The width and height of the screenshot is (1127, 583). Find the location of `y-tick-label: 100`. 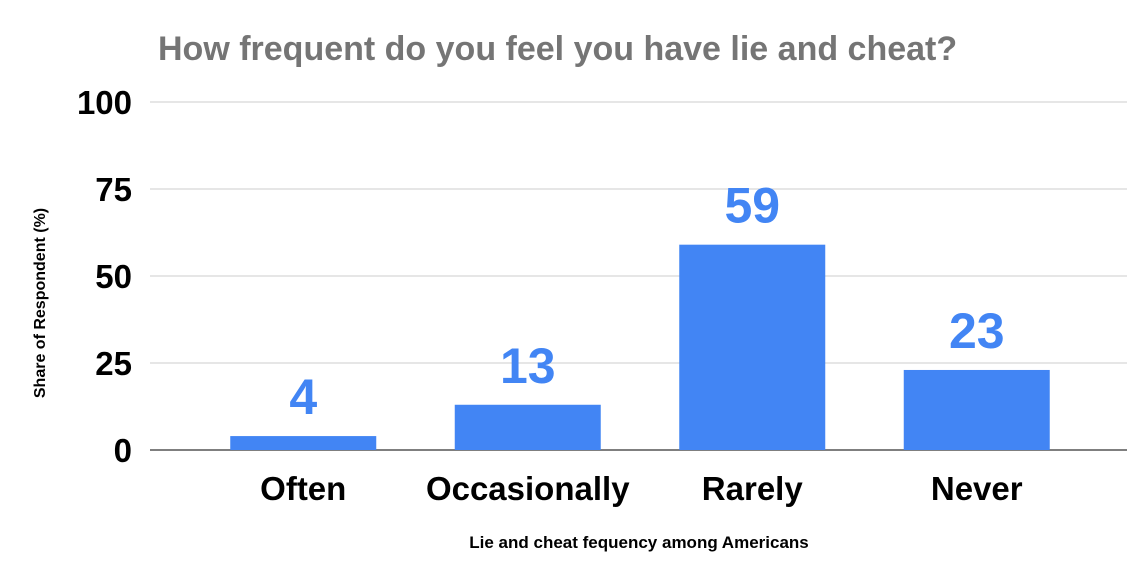

y-tick-label: 100 is located at coordinates (104, 102).